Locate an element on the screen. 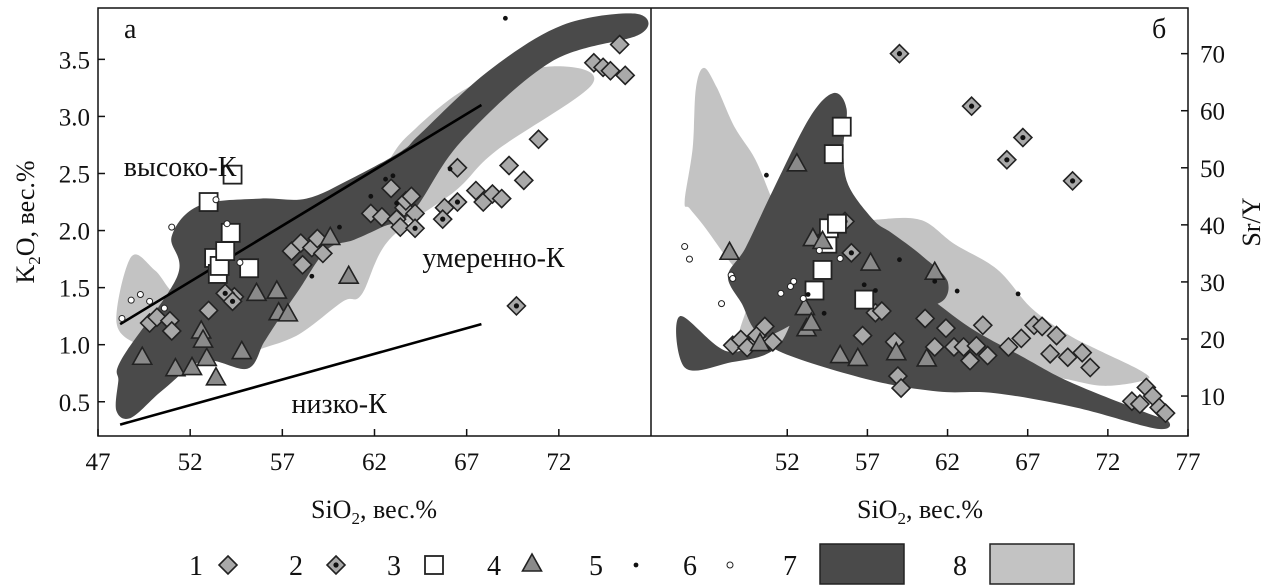  panel-a-x-tick-label: 57 is located at coordinates (282, 462).